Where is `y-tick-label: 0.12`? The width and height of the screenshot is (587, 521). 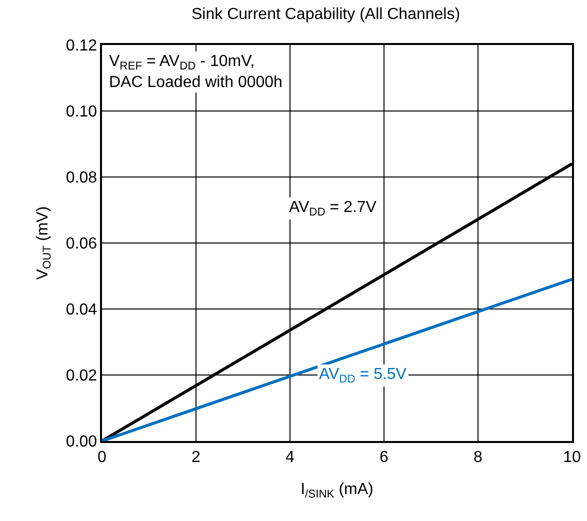
y-tick-label: 0.12 is located at coordinates (82, 46).